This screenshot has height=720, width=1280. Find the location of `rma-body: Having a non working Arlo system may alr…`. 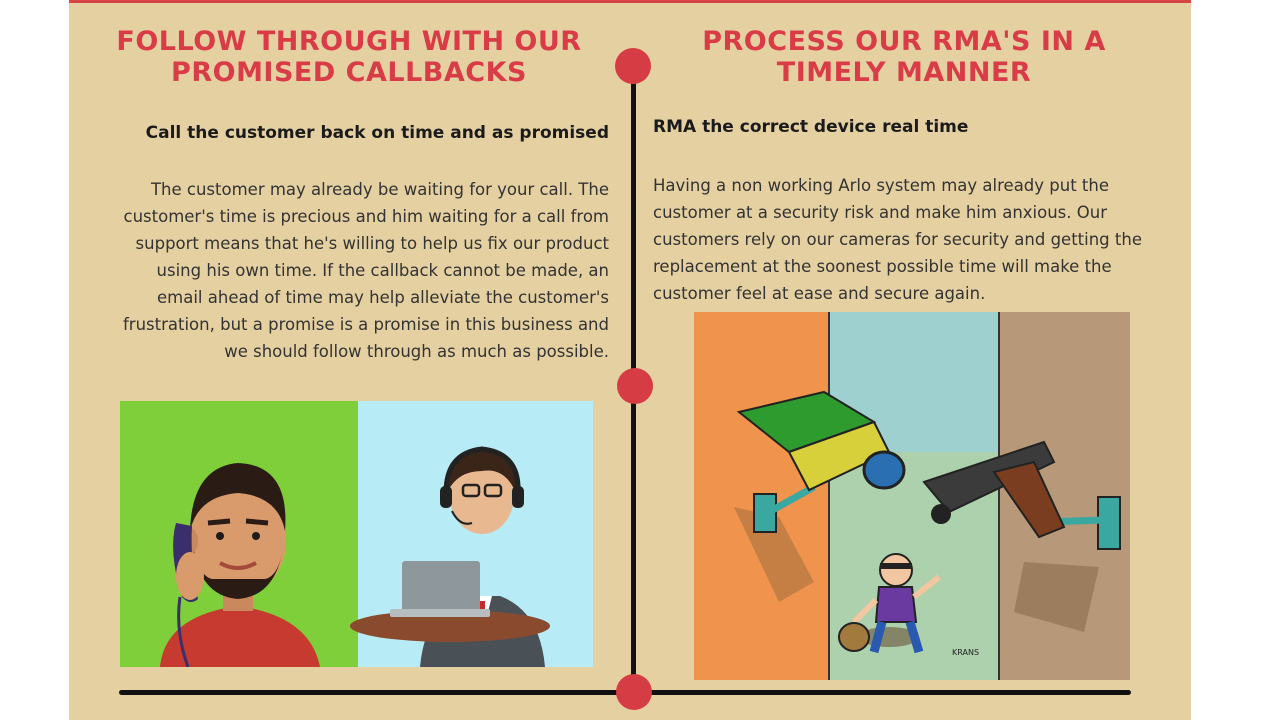

rma-body: Having a non working Arlo system may alr… is located at coordinates (897, 239).